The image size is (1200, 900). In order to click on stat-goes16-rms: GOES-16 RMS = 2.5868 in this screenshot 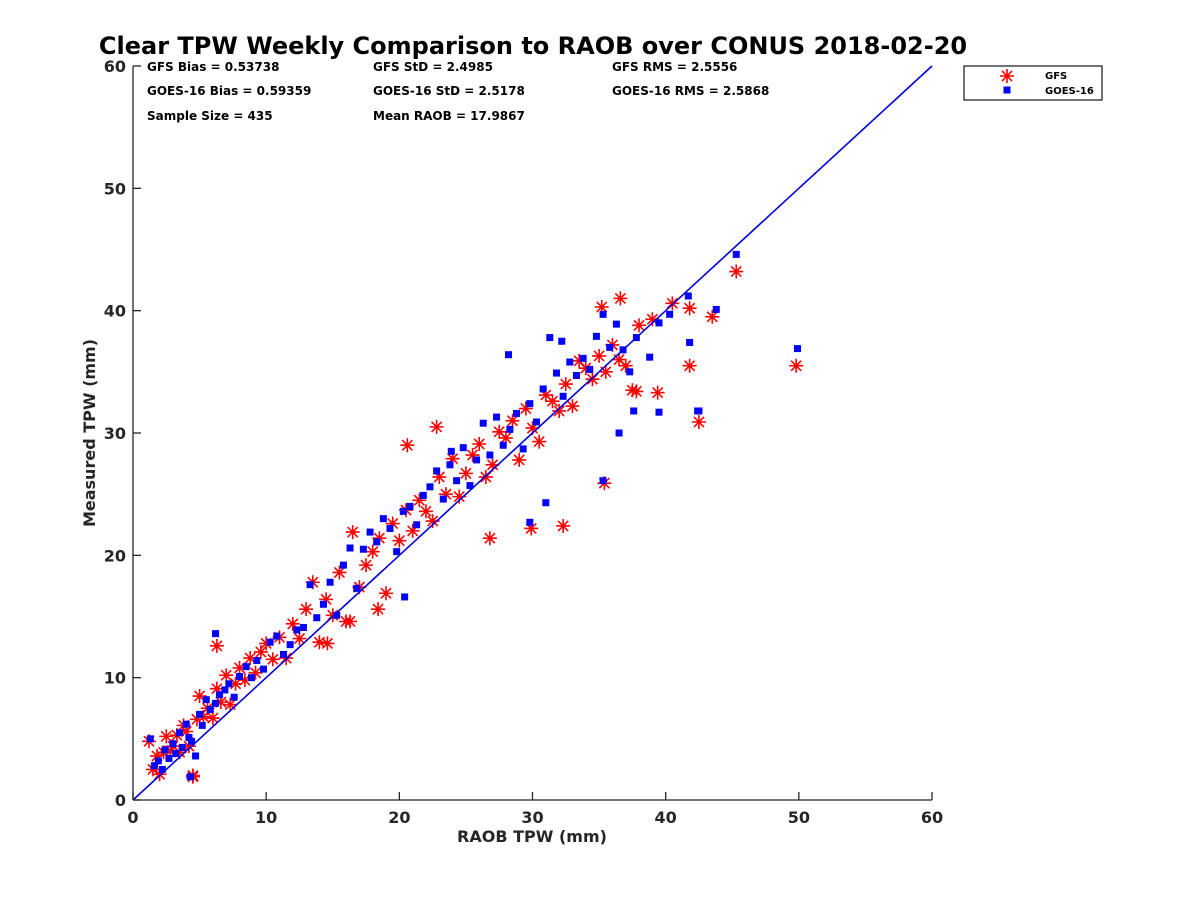, I will do `click(690, 91)`.